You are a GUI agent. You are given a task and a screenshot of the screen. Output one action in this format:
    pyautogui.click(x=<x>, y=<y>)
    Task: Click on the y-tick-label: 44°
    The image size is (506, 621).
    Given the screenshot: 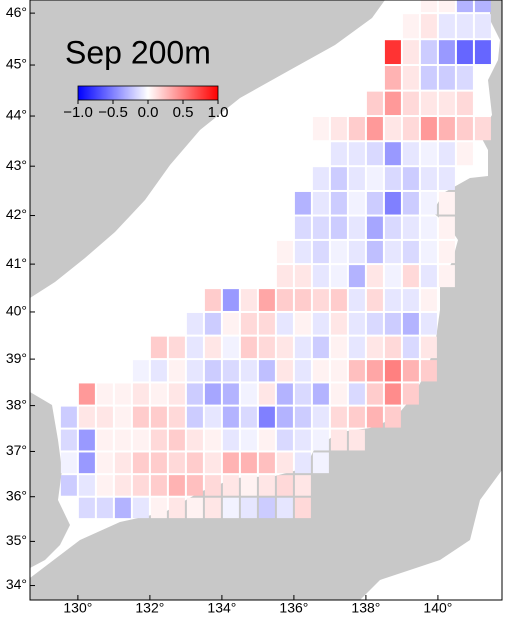 What is the action you would take?
    pyautogui.click(x=16, y=115)
    